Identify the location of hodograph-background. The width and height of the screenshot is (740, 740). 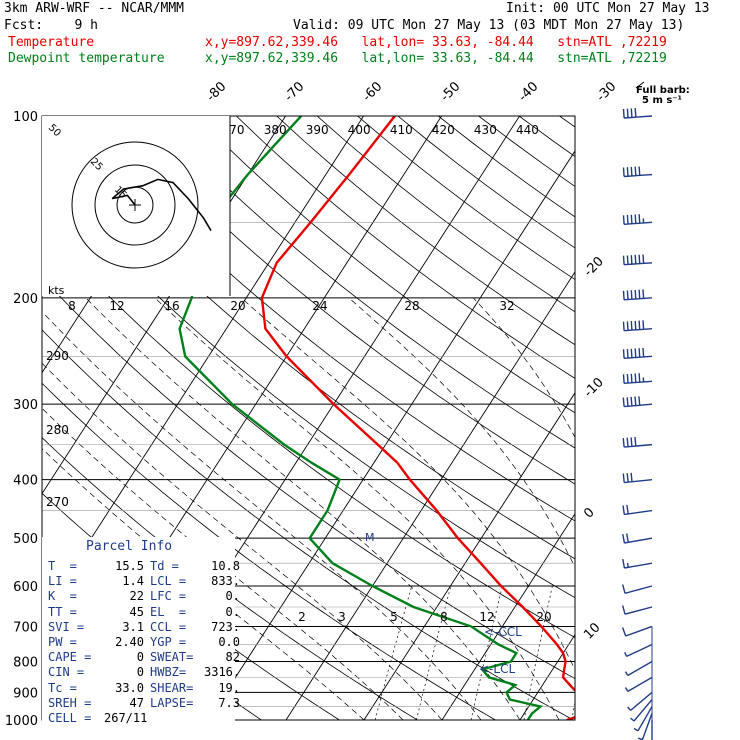
(136, 206).